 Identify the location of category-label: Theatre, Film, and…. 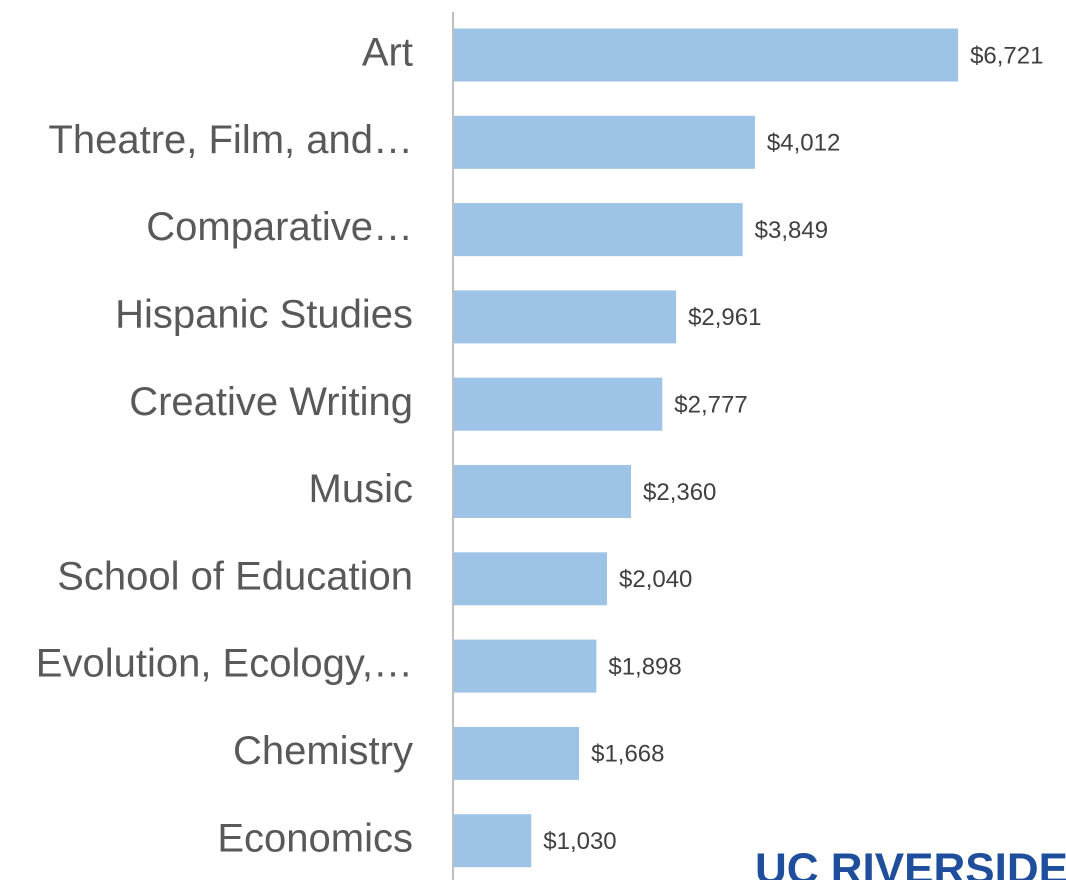
(230, 140).